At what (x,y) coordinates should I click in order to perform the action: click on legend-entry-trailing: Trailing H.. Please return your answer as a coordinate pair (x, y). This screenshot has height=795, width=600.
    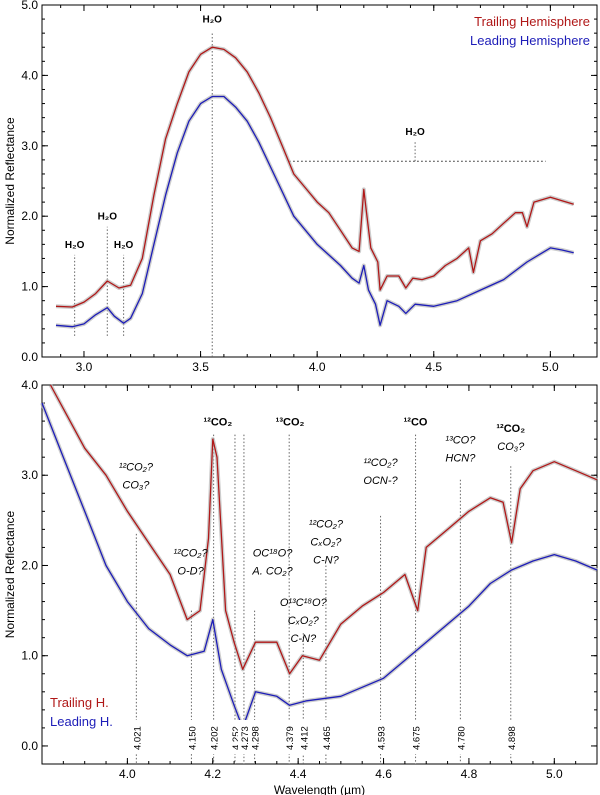
    Looking at the image, I should click on (79, 702).